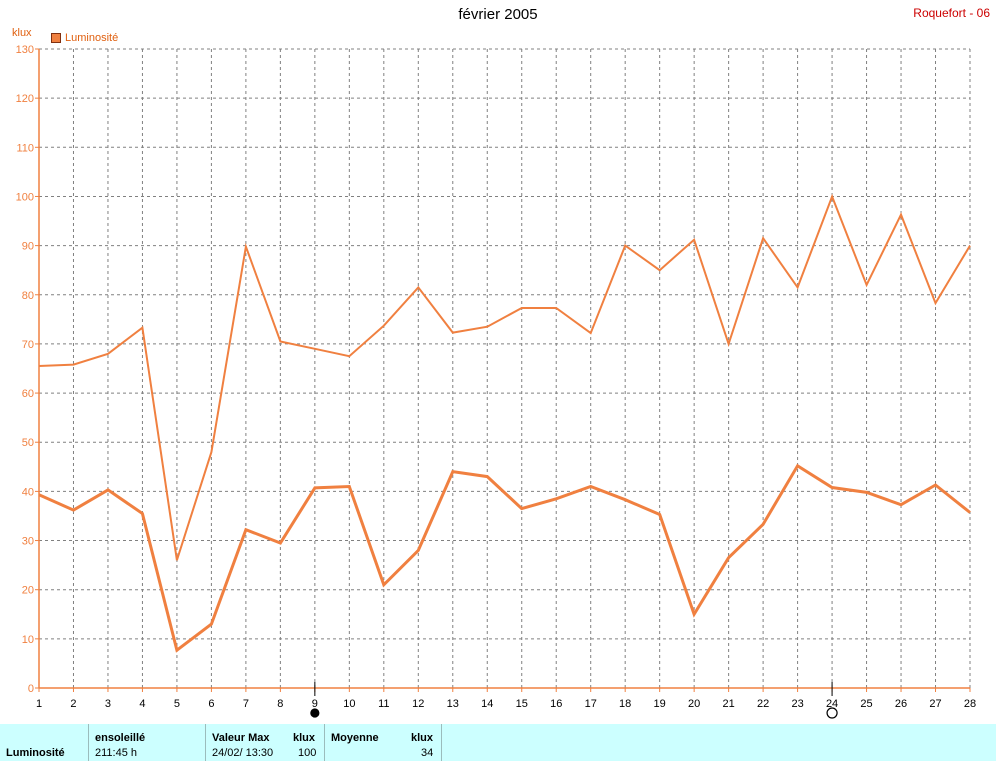  Describe the element at coordinates (25, 148) in the screenshot. I see `y-tick-label: 110` at that location.